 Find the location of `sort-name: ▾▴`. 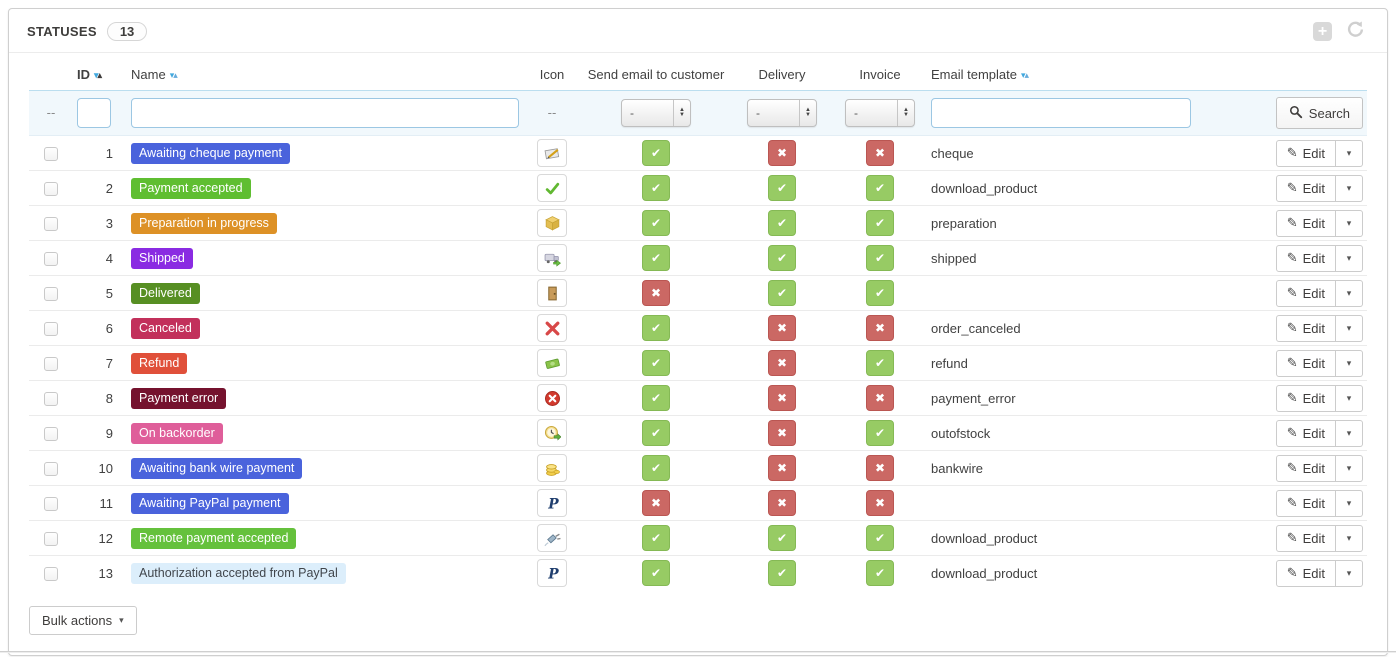

sort-name: ▾▴ is located at coordinates (173, 75).